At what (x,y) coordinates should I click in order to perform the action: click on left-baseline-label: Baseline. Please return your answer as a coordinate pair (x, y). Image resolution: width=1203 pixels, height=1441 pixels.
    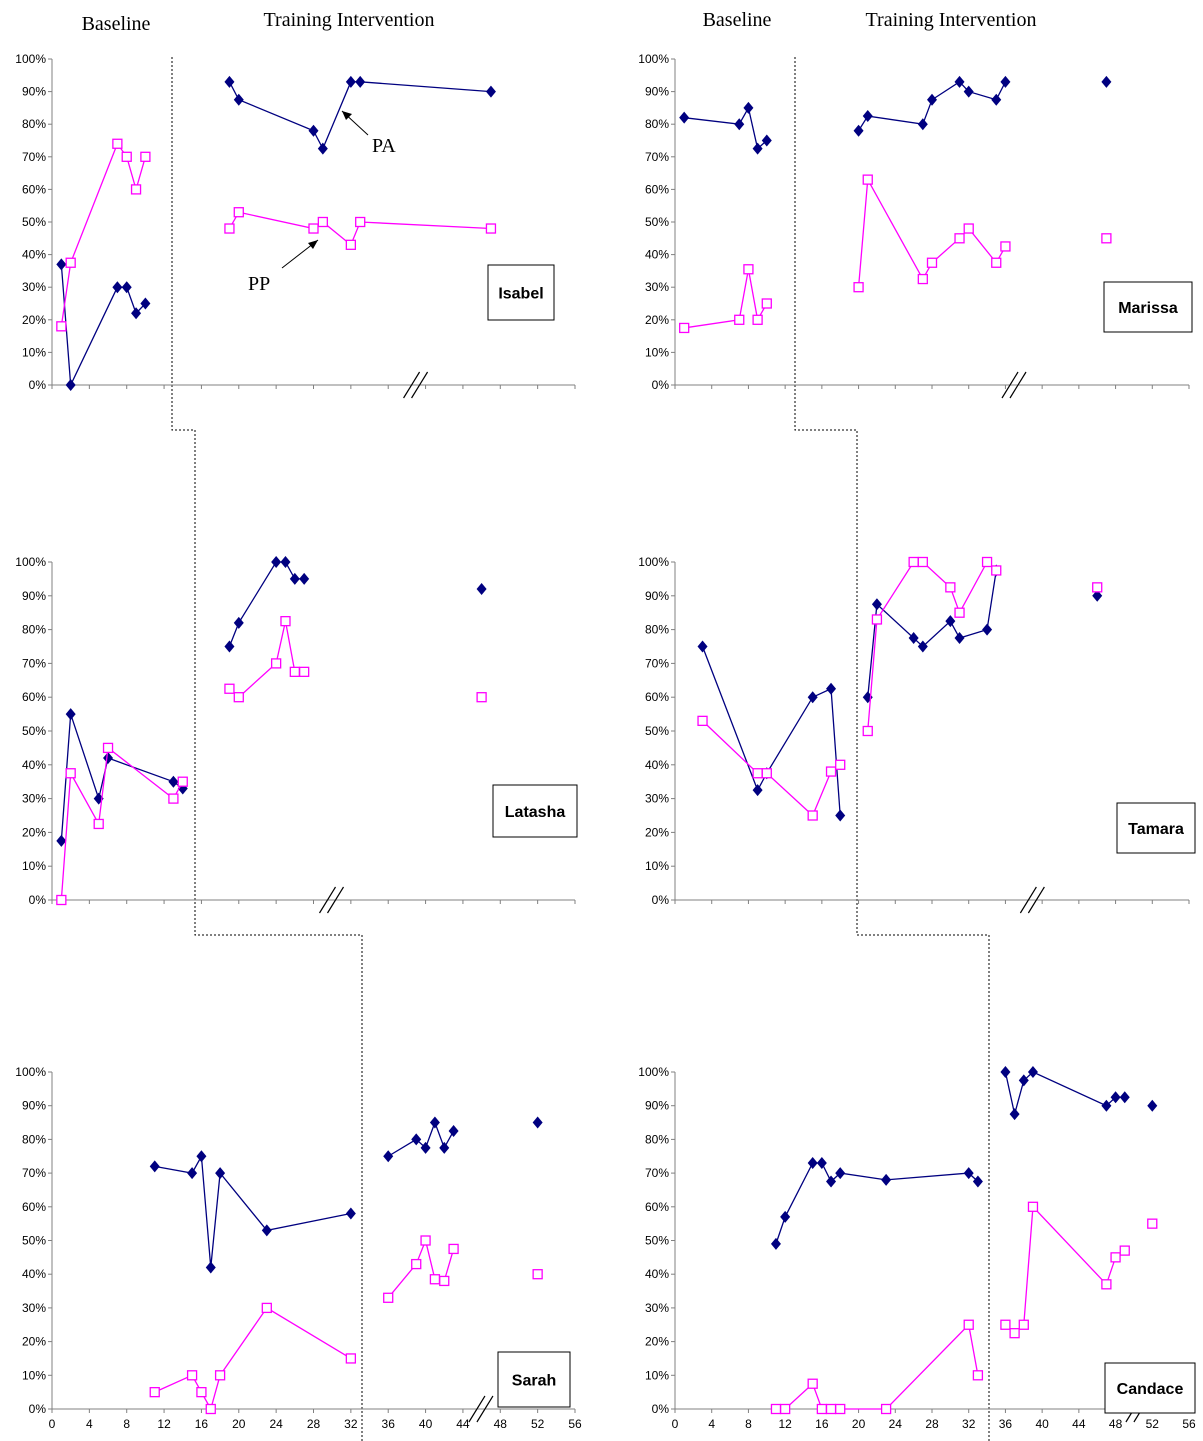
    Looking at the image, I should click on (116, 24).